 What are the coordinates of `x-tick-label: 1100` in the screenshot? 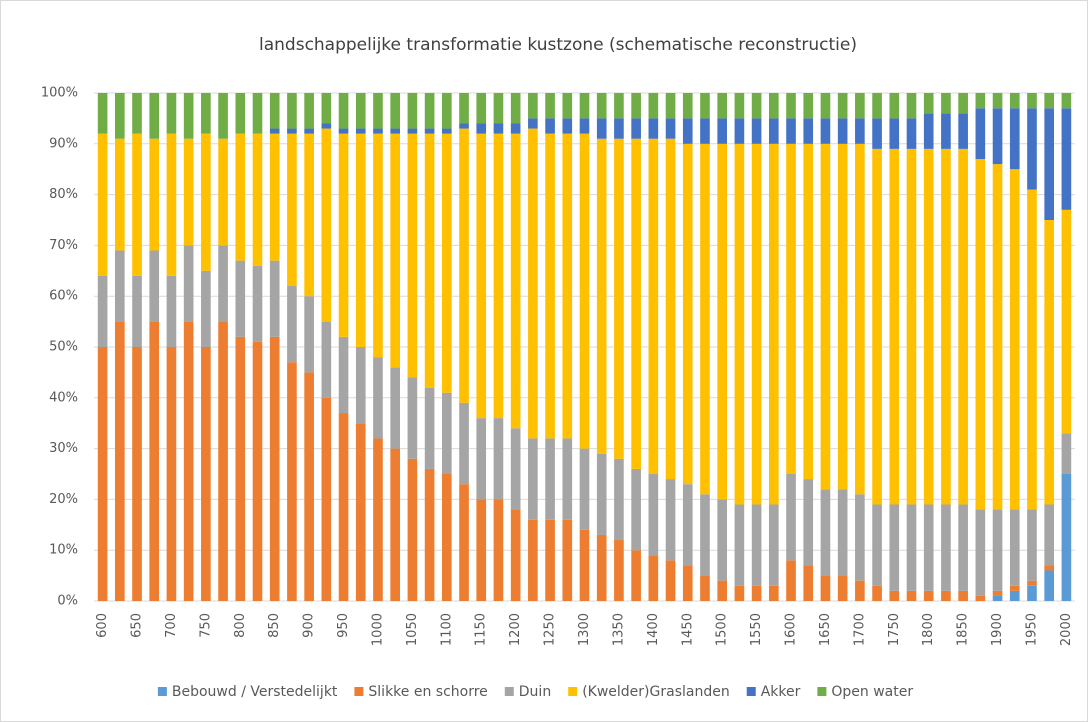 It's located at (446, 629).